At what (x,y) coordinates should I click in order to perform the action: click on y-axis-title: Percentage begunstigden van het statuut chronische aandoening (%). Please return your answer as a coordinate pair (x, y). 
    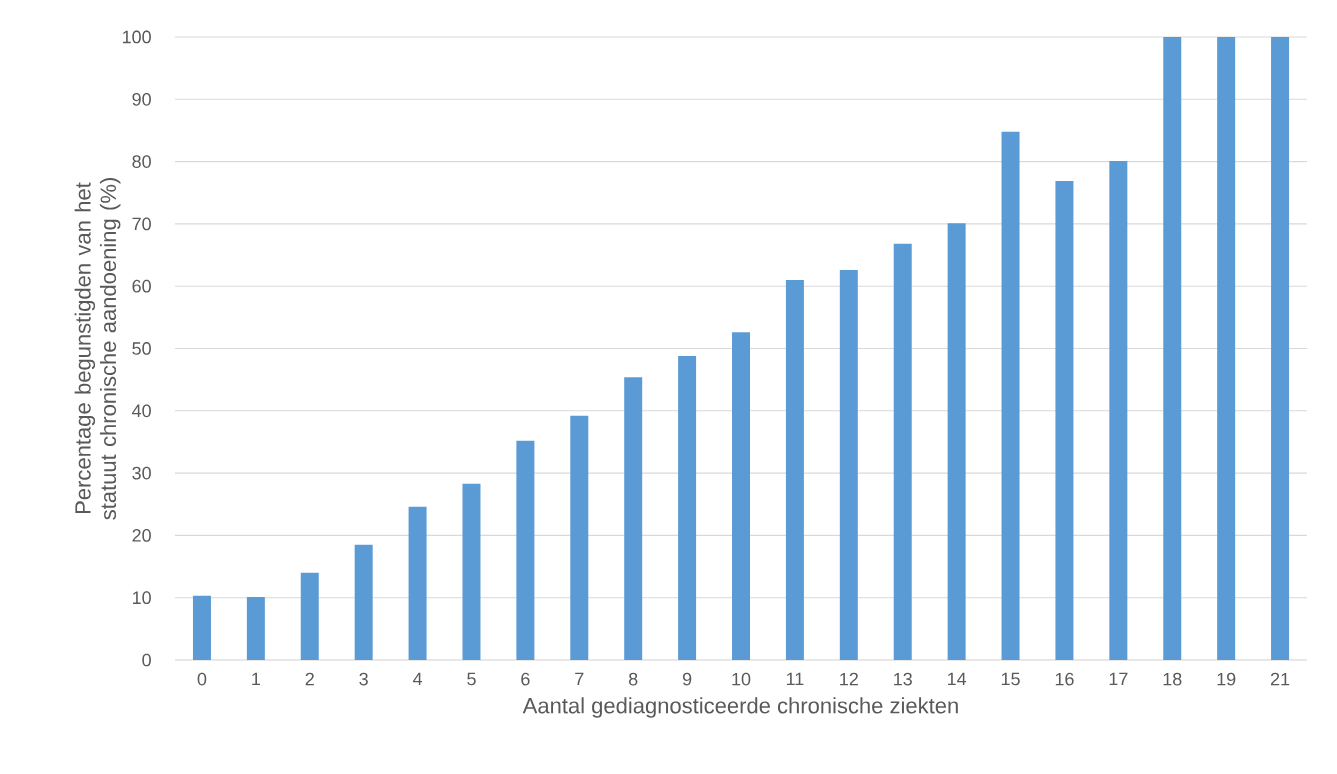
    Looking at the image, I should click on (97, 349).